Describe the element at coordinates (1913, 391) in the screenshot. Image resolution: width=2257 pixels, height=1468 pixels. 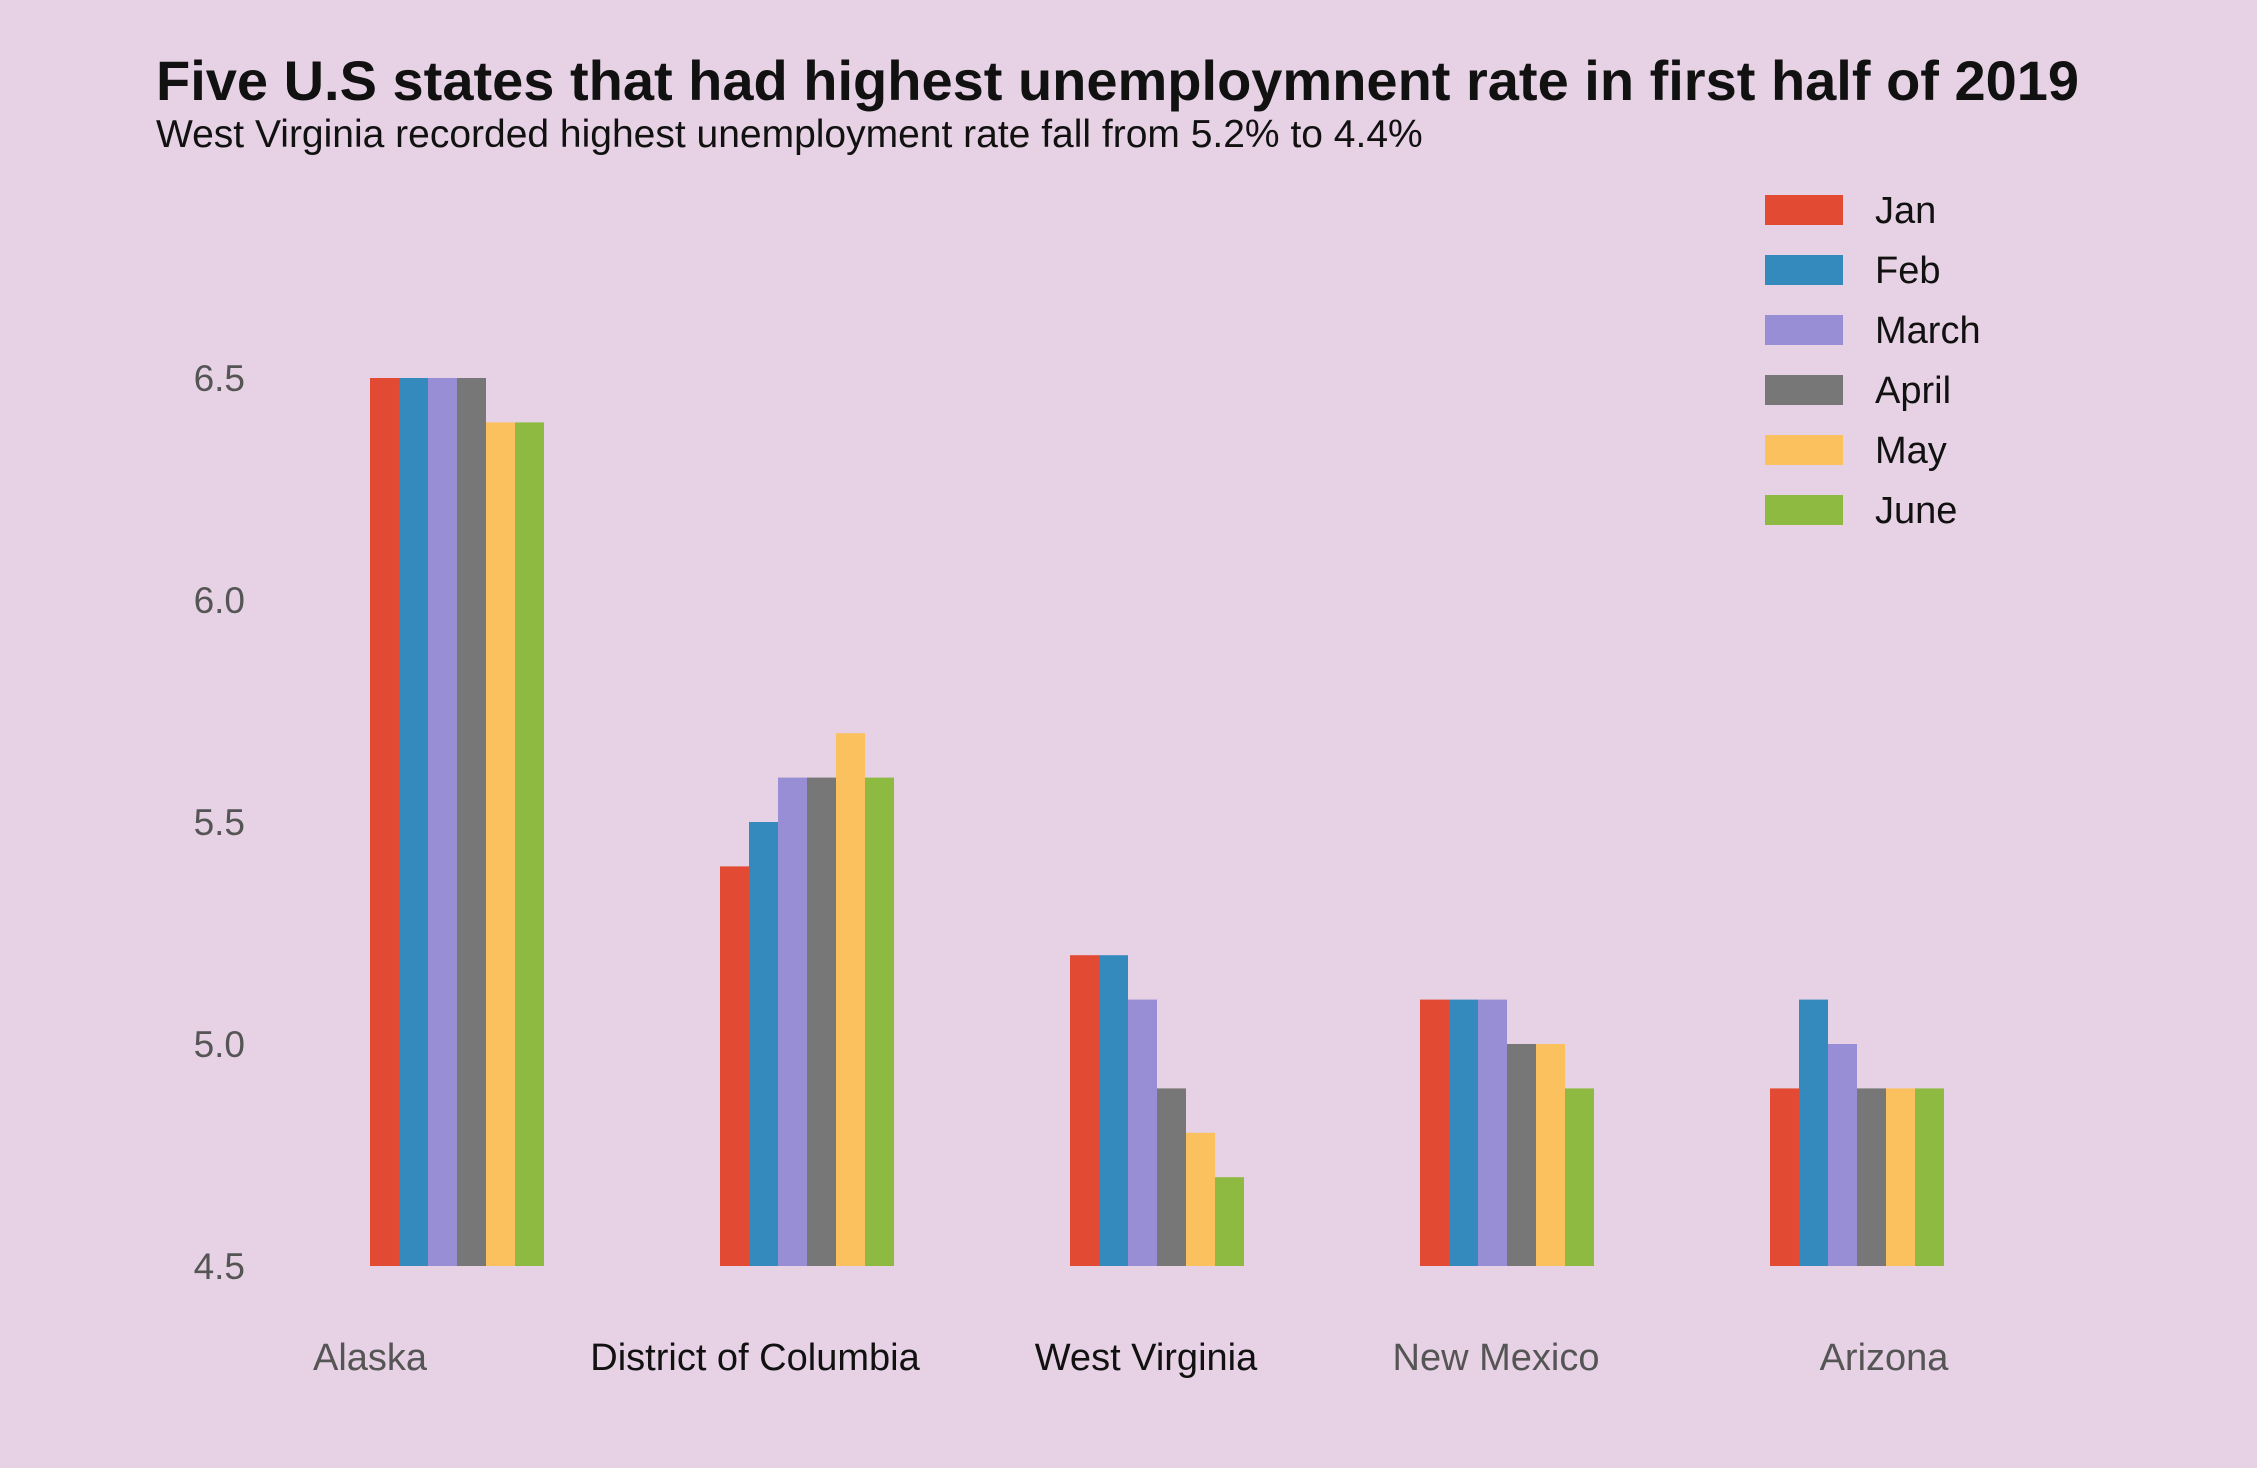
I see `legend-label: April` at that location.